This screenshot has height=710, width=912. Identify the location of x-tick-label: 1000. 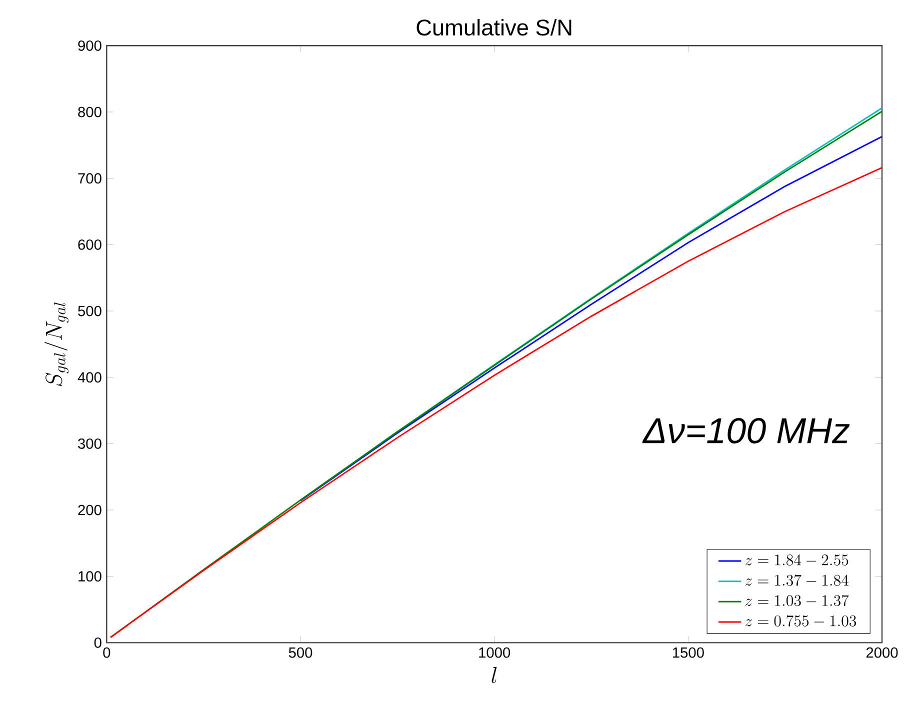
(494, 652).